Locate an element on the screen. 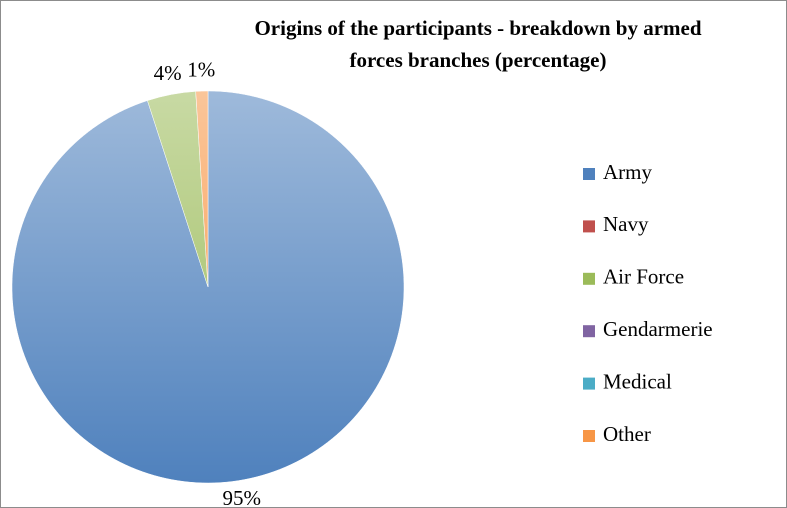 This screenshot has width=787, height=508. legend-label: Gendarmerie is located at coordinates (658, 329).